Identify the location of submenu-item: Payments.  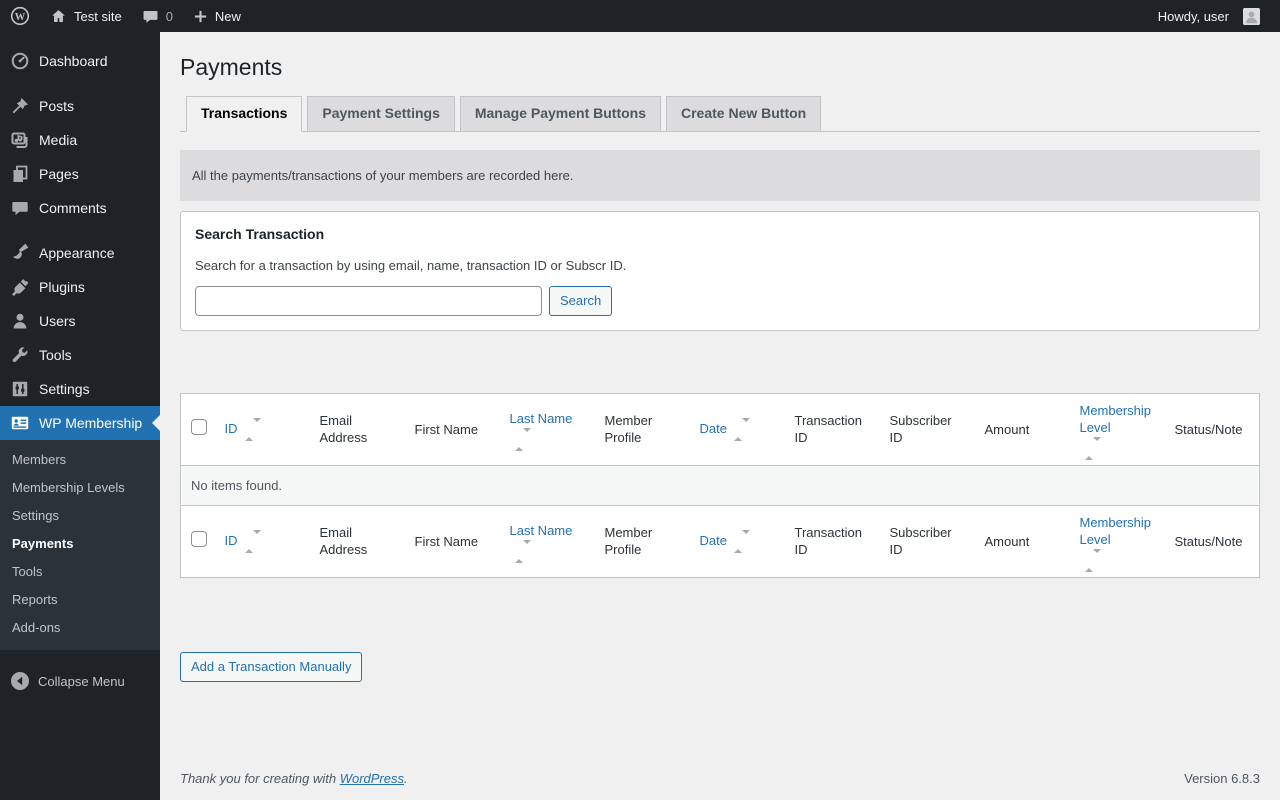
(43, 543).